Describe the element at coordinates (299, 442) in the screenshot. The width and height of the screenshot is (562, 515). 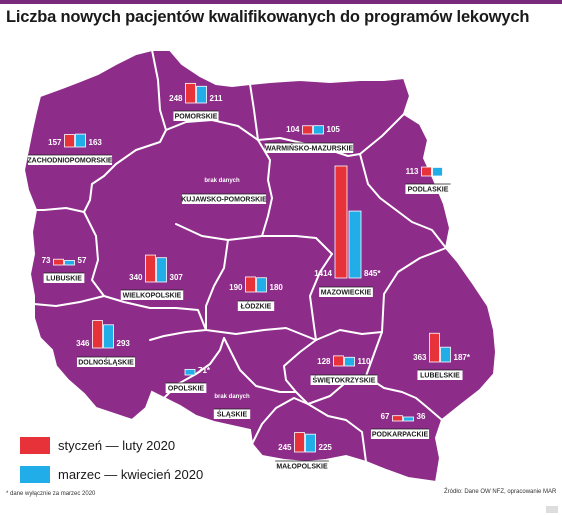
I see `bar-series1-malopolskie` at that location.